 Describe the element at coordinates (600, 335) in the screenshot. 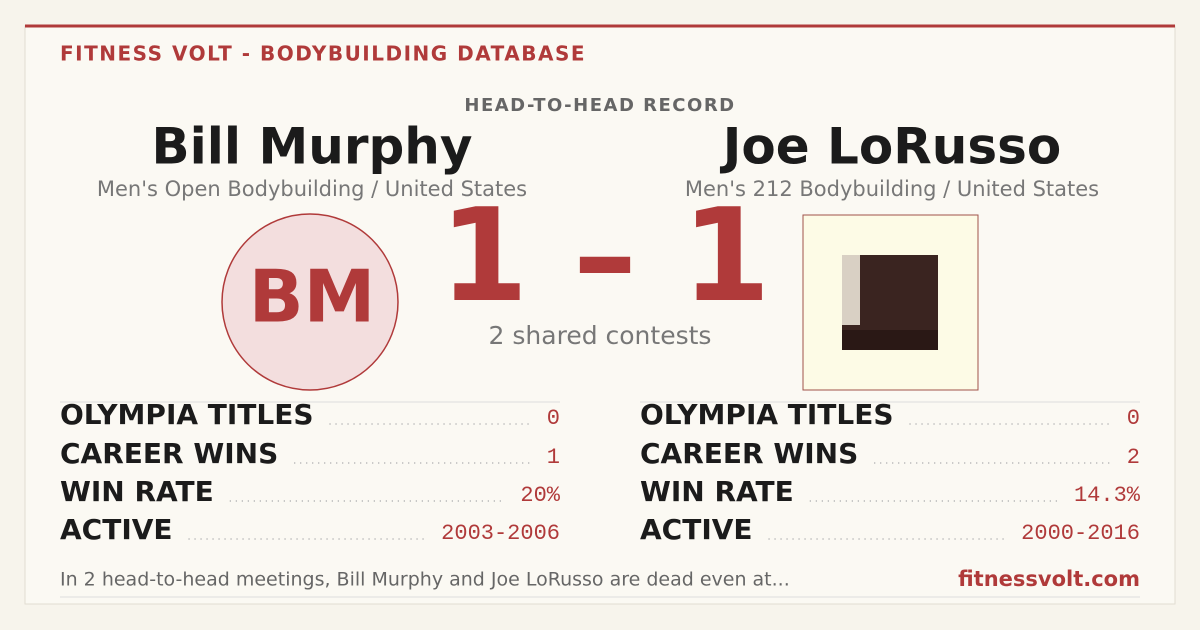

I see `shared-contests: 2 shared contests` at that location.